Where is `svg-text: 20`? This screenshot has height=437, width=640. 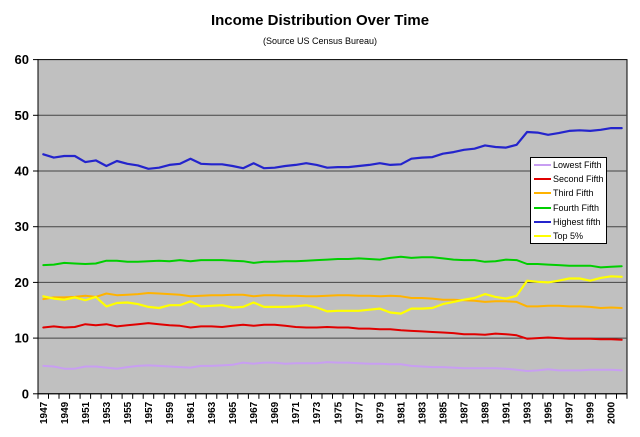
svg-text: 20 is located at coordinates (22, 282).